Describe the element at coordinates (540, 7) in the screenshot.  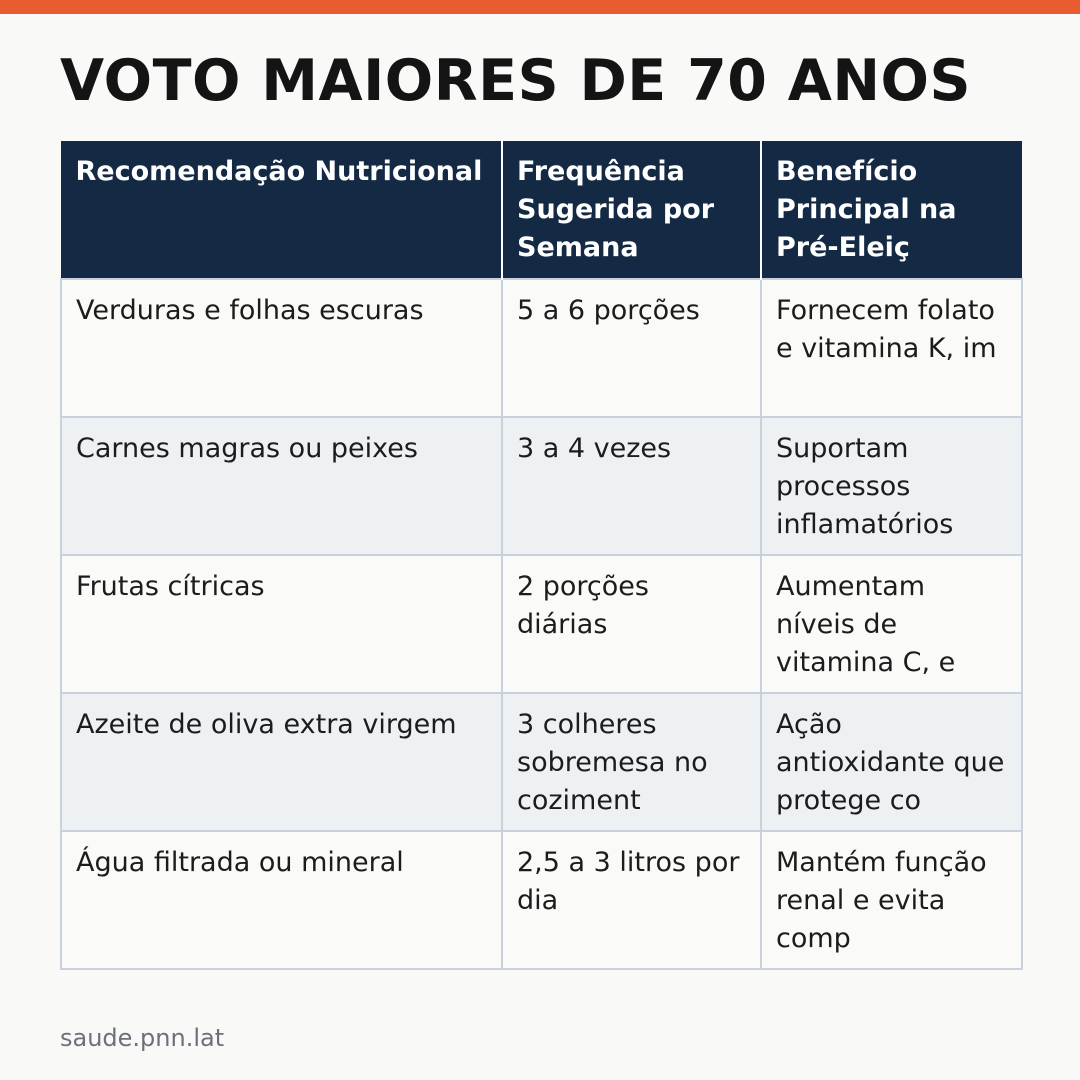
I see `accent-bar` at that location.